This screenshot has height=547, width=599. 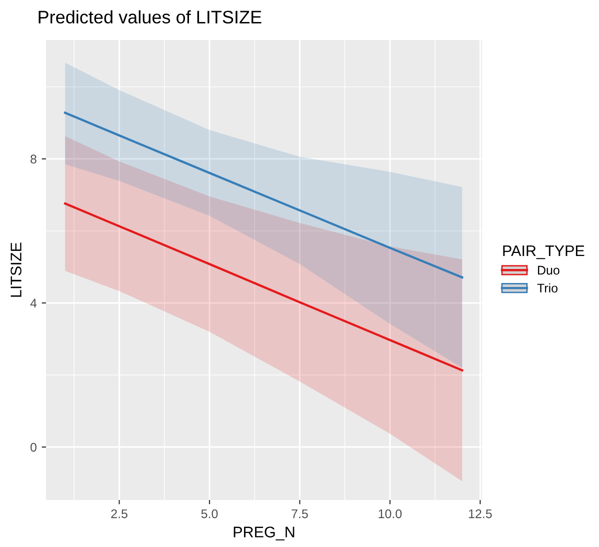 I want to click on x-tick-label: 5.0, so click(x=209, y=513).